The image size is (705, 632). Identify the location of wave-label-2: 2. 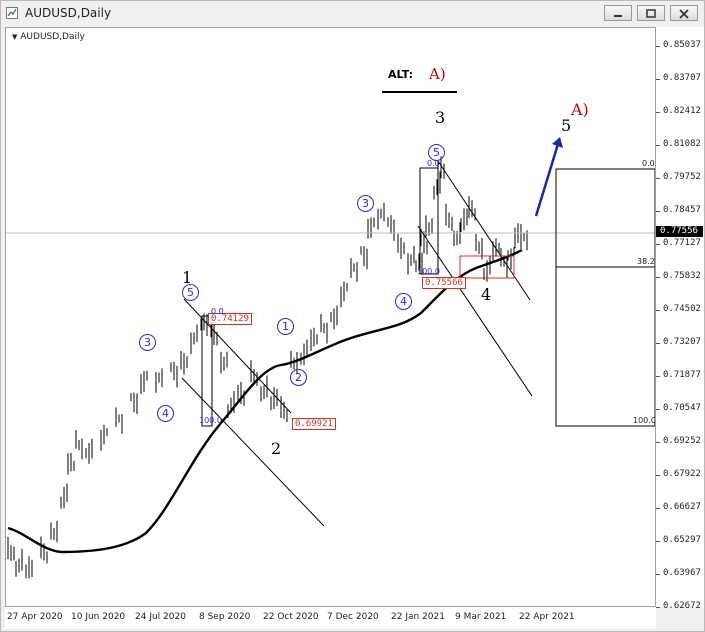
(276, 448).